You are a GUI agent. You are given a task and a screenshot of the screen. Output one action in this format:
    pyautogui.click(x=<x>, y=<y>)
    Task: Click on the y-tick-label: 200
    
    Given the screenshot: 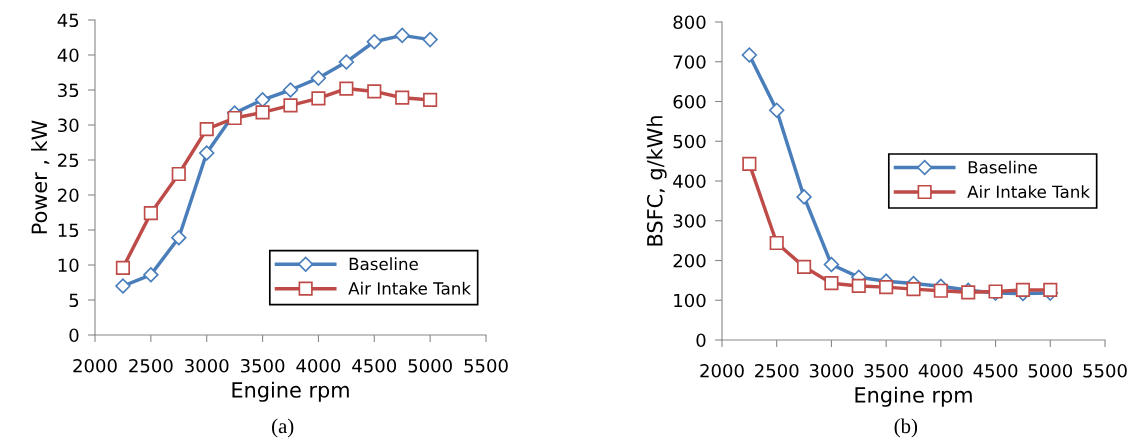 What is the action you would take?
    pyautogui.click(x=689, y=260)
    